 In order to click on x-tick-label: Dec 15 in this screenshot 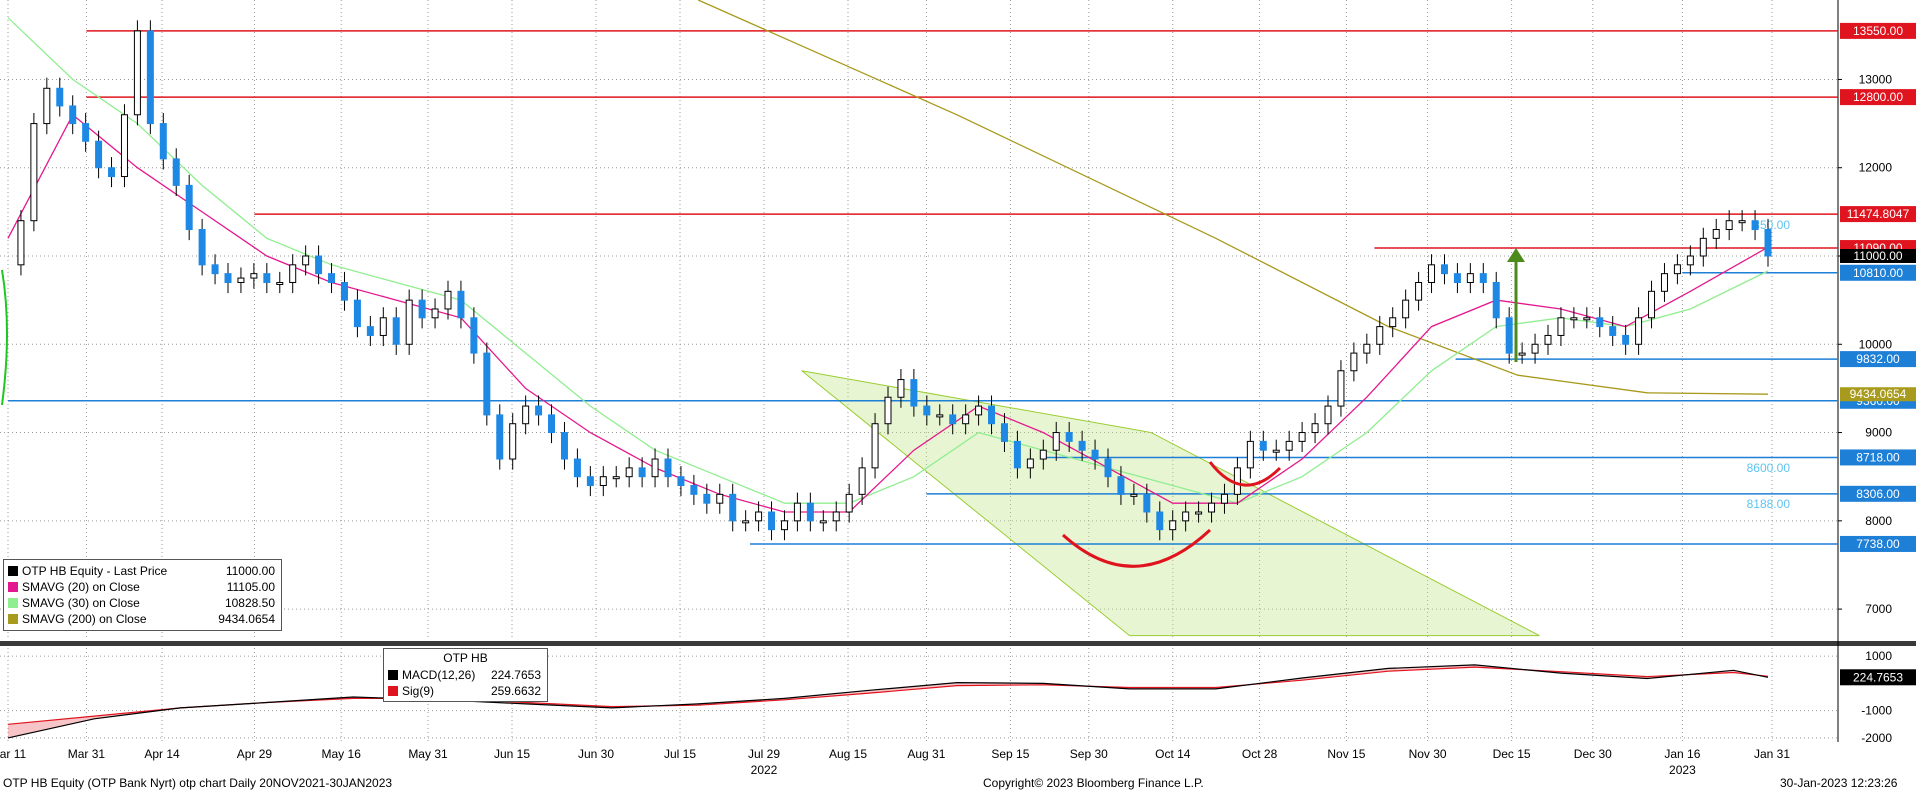, I will do `click(1512, 754)`.